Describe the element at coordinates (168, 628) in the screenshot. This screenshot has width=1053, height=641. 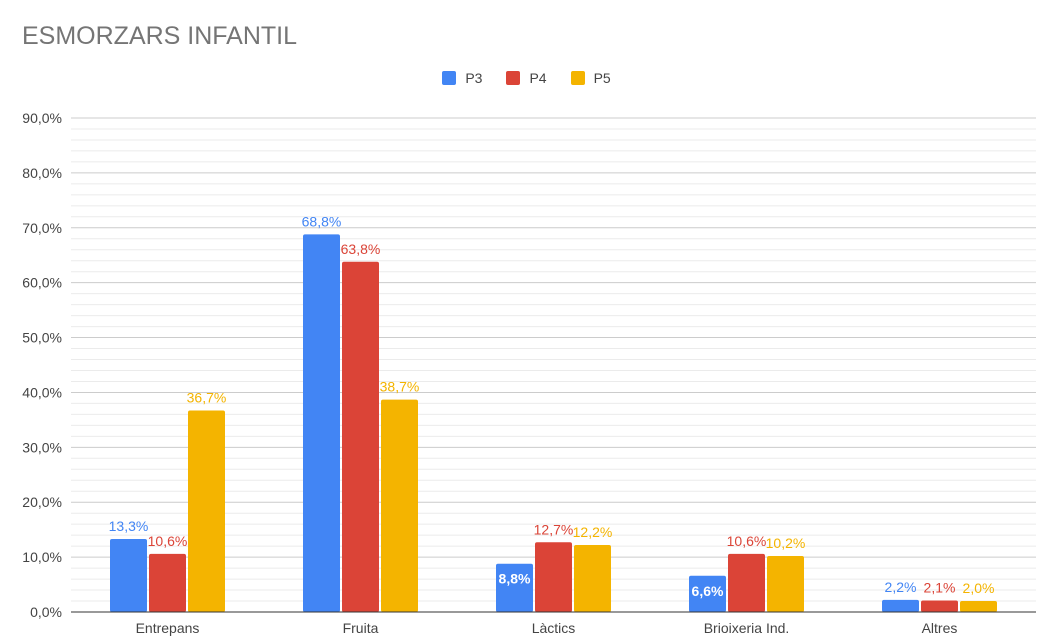
I see `x-tick-label: Entrepans` at that location.